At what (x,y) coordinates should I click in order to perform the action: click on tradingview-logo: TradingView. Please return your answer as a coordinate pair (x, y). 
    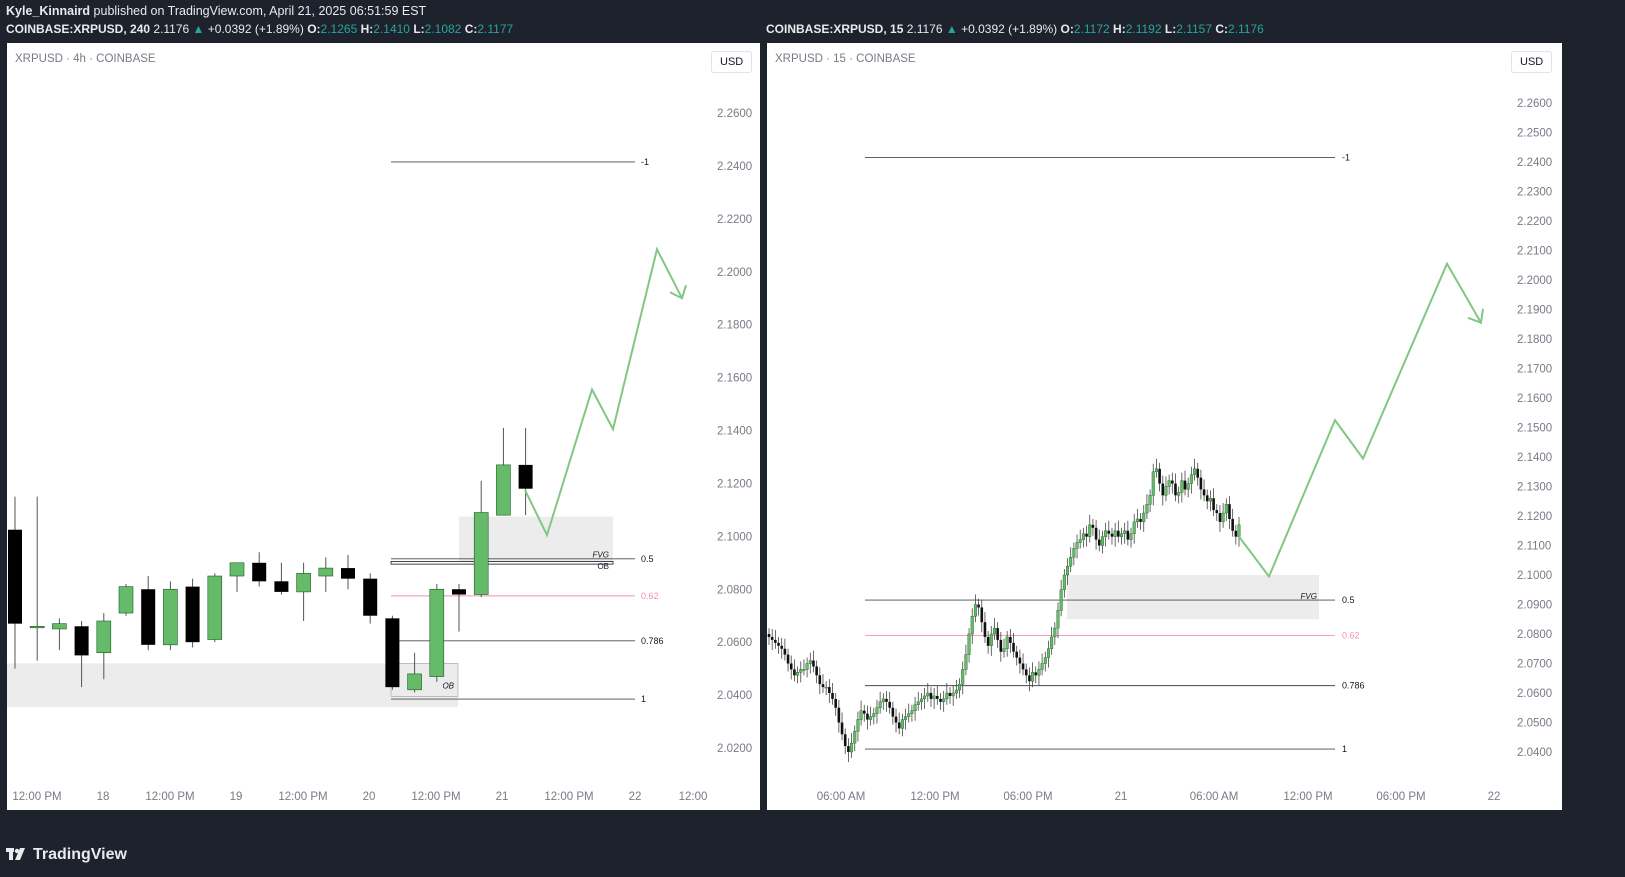
    Looking at the image, I should click on (66, 855).